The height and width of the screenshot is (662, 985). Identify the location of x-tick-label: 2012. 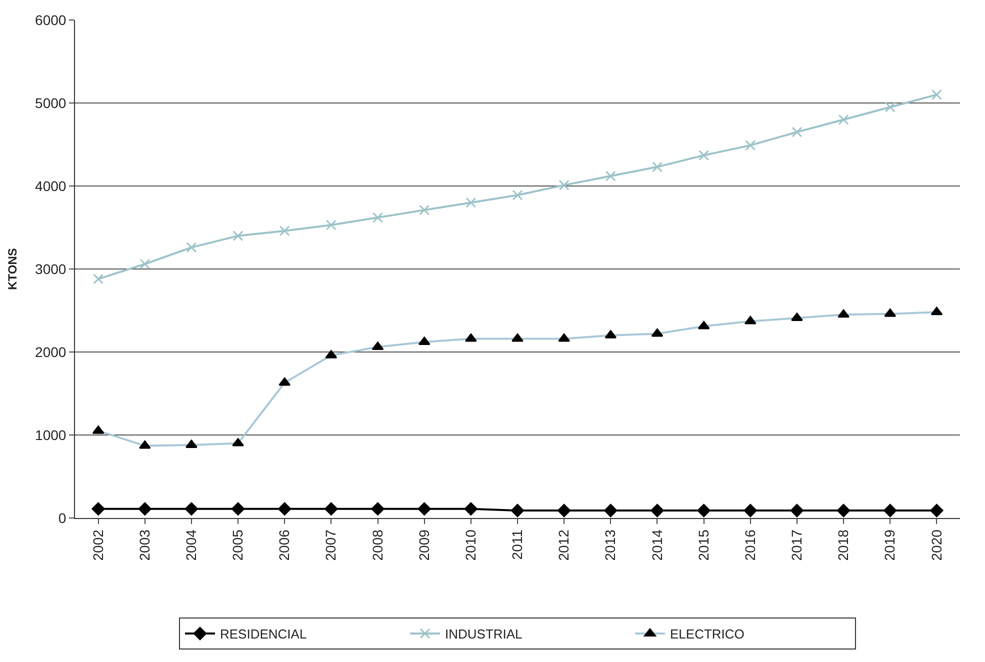
(564, 545).